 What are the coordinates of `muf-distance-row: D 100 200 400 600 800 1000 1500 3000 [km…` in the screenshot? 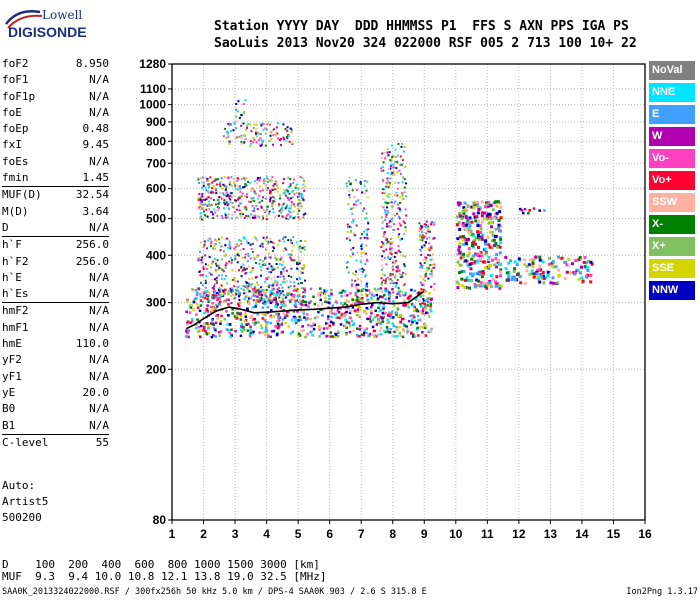 It's located at (161, 564).